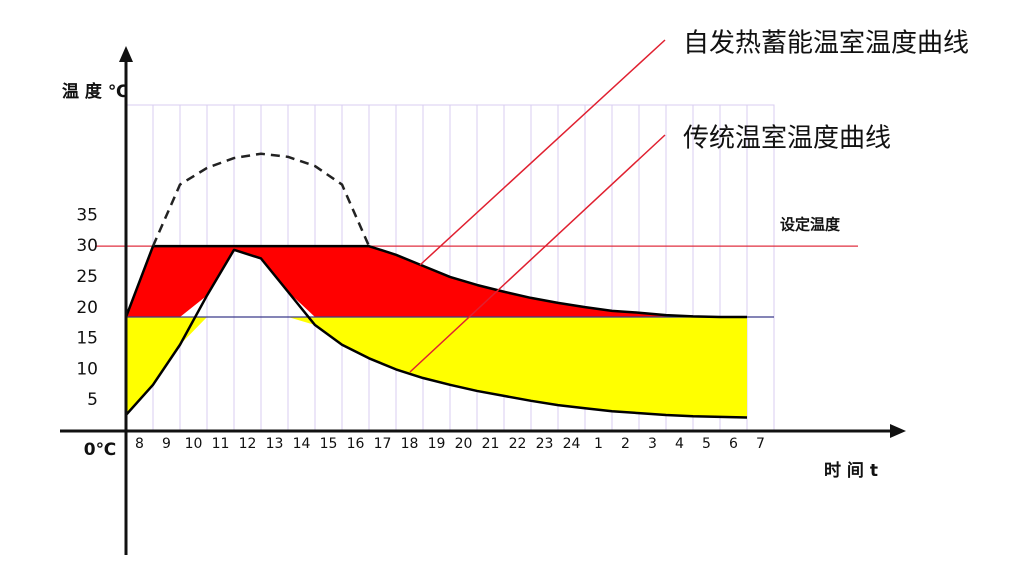  Describe the element at coordinates (87, 339) in the screenshot. I see `y-tick-label: 15` at that location.